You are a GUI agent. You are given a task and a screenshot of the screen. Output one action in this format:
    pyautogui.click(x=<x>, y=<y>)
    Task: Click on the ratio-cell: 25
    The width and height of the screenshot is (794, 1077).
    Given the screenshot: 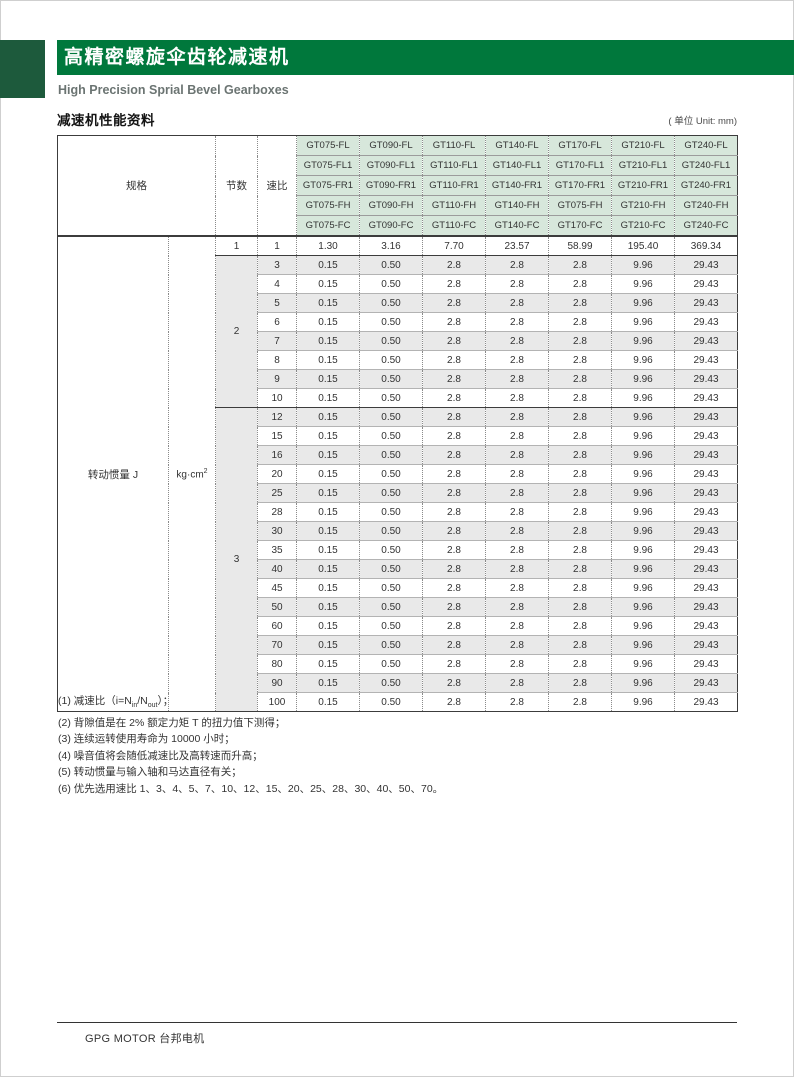 What is the action you would take?
    pyautogui.click(x=277, y=493)
    